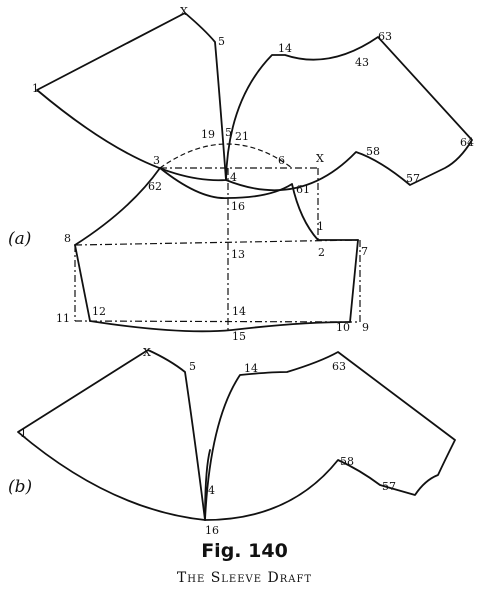  What do you see at coordinates (238, 254) in the screenshot?
I see `label-13: 13` at bounding box center [238, 254].